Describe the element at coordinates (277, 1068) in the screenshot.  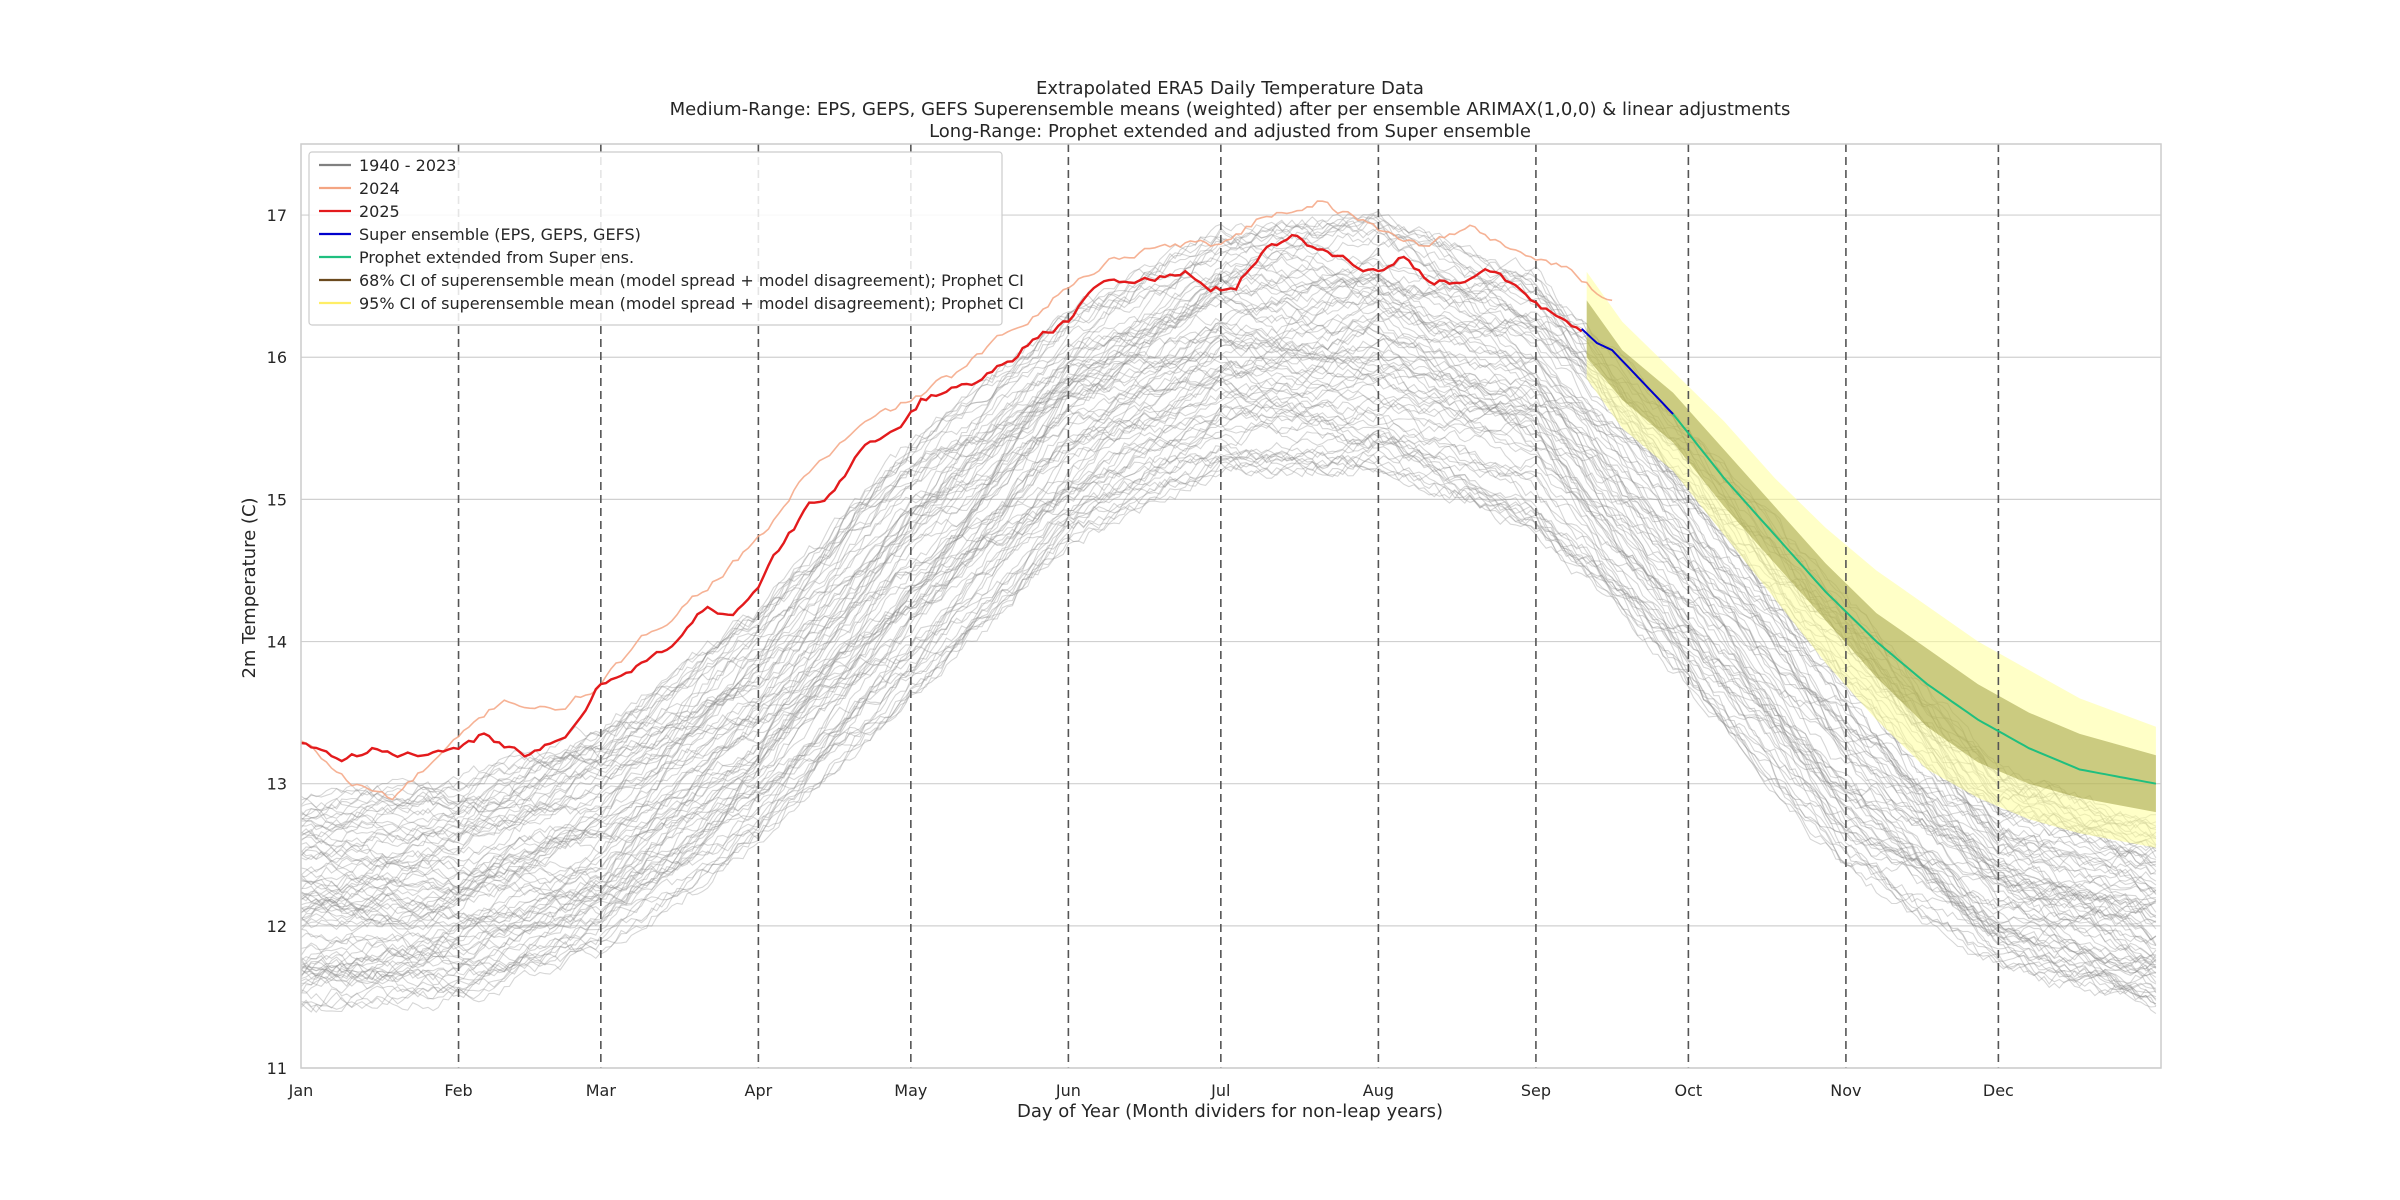
I see `y-tick-label: 11` at that location.